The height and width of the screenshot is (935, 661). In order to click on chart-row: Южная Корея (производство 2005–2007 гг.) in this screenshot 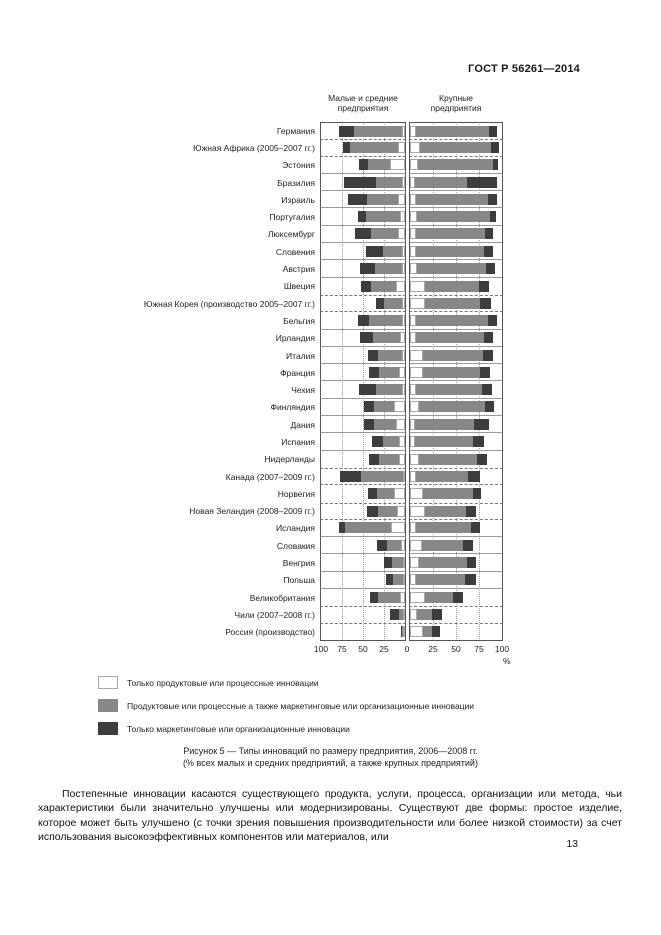, I will do `click(330, 303)`.